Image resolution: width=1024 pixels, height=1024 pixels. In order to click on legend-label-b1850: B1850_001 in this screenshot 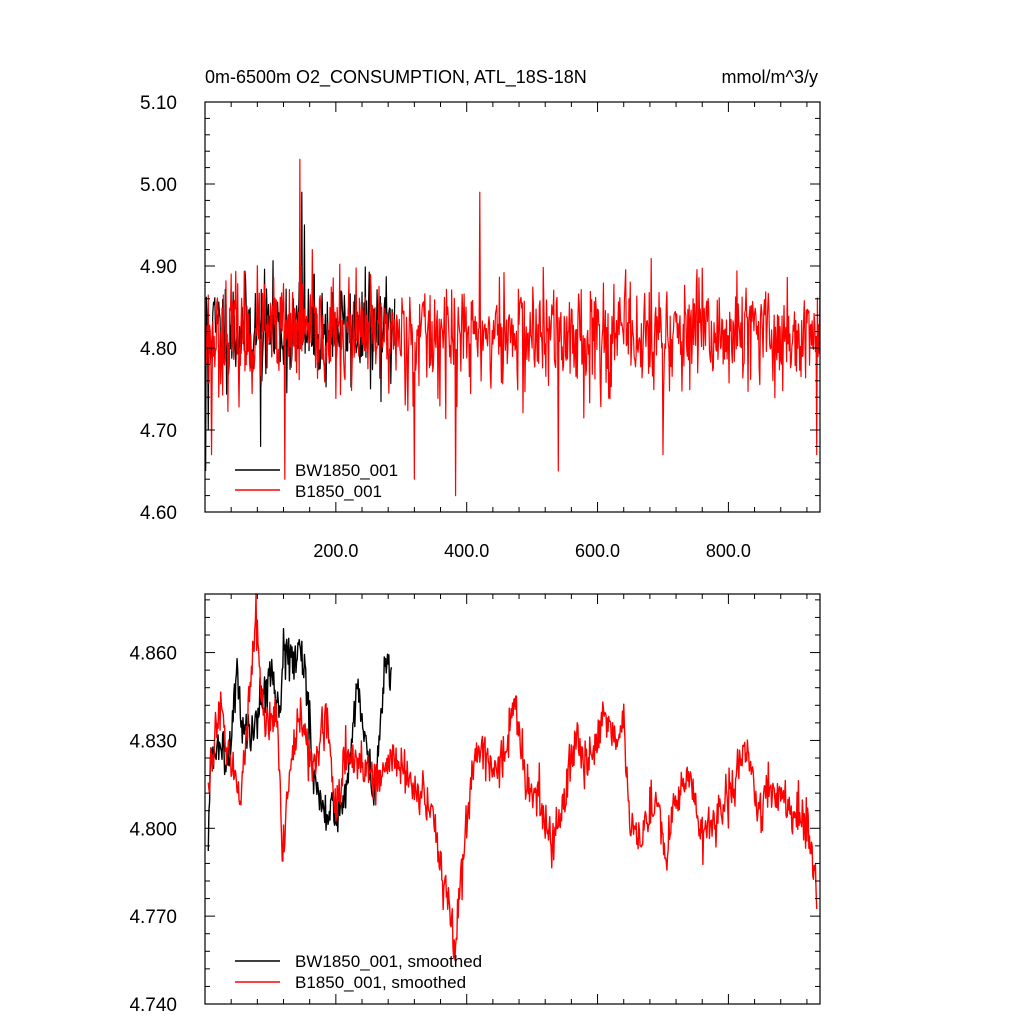, I will do `click(338, 491)`.